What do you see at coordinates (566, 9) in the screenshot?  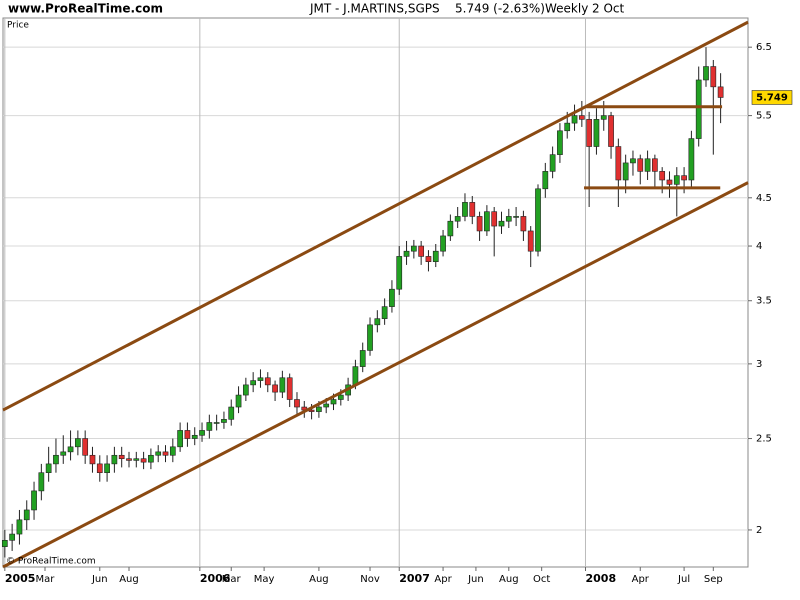 I see `period: Weekly` at bounding box center [566, 9].